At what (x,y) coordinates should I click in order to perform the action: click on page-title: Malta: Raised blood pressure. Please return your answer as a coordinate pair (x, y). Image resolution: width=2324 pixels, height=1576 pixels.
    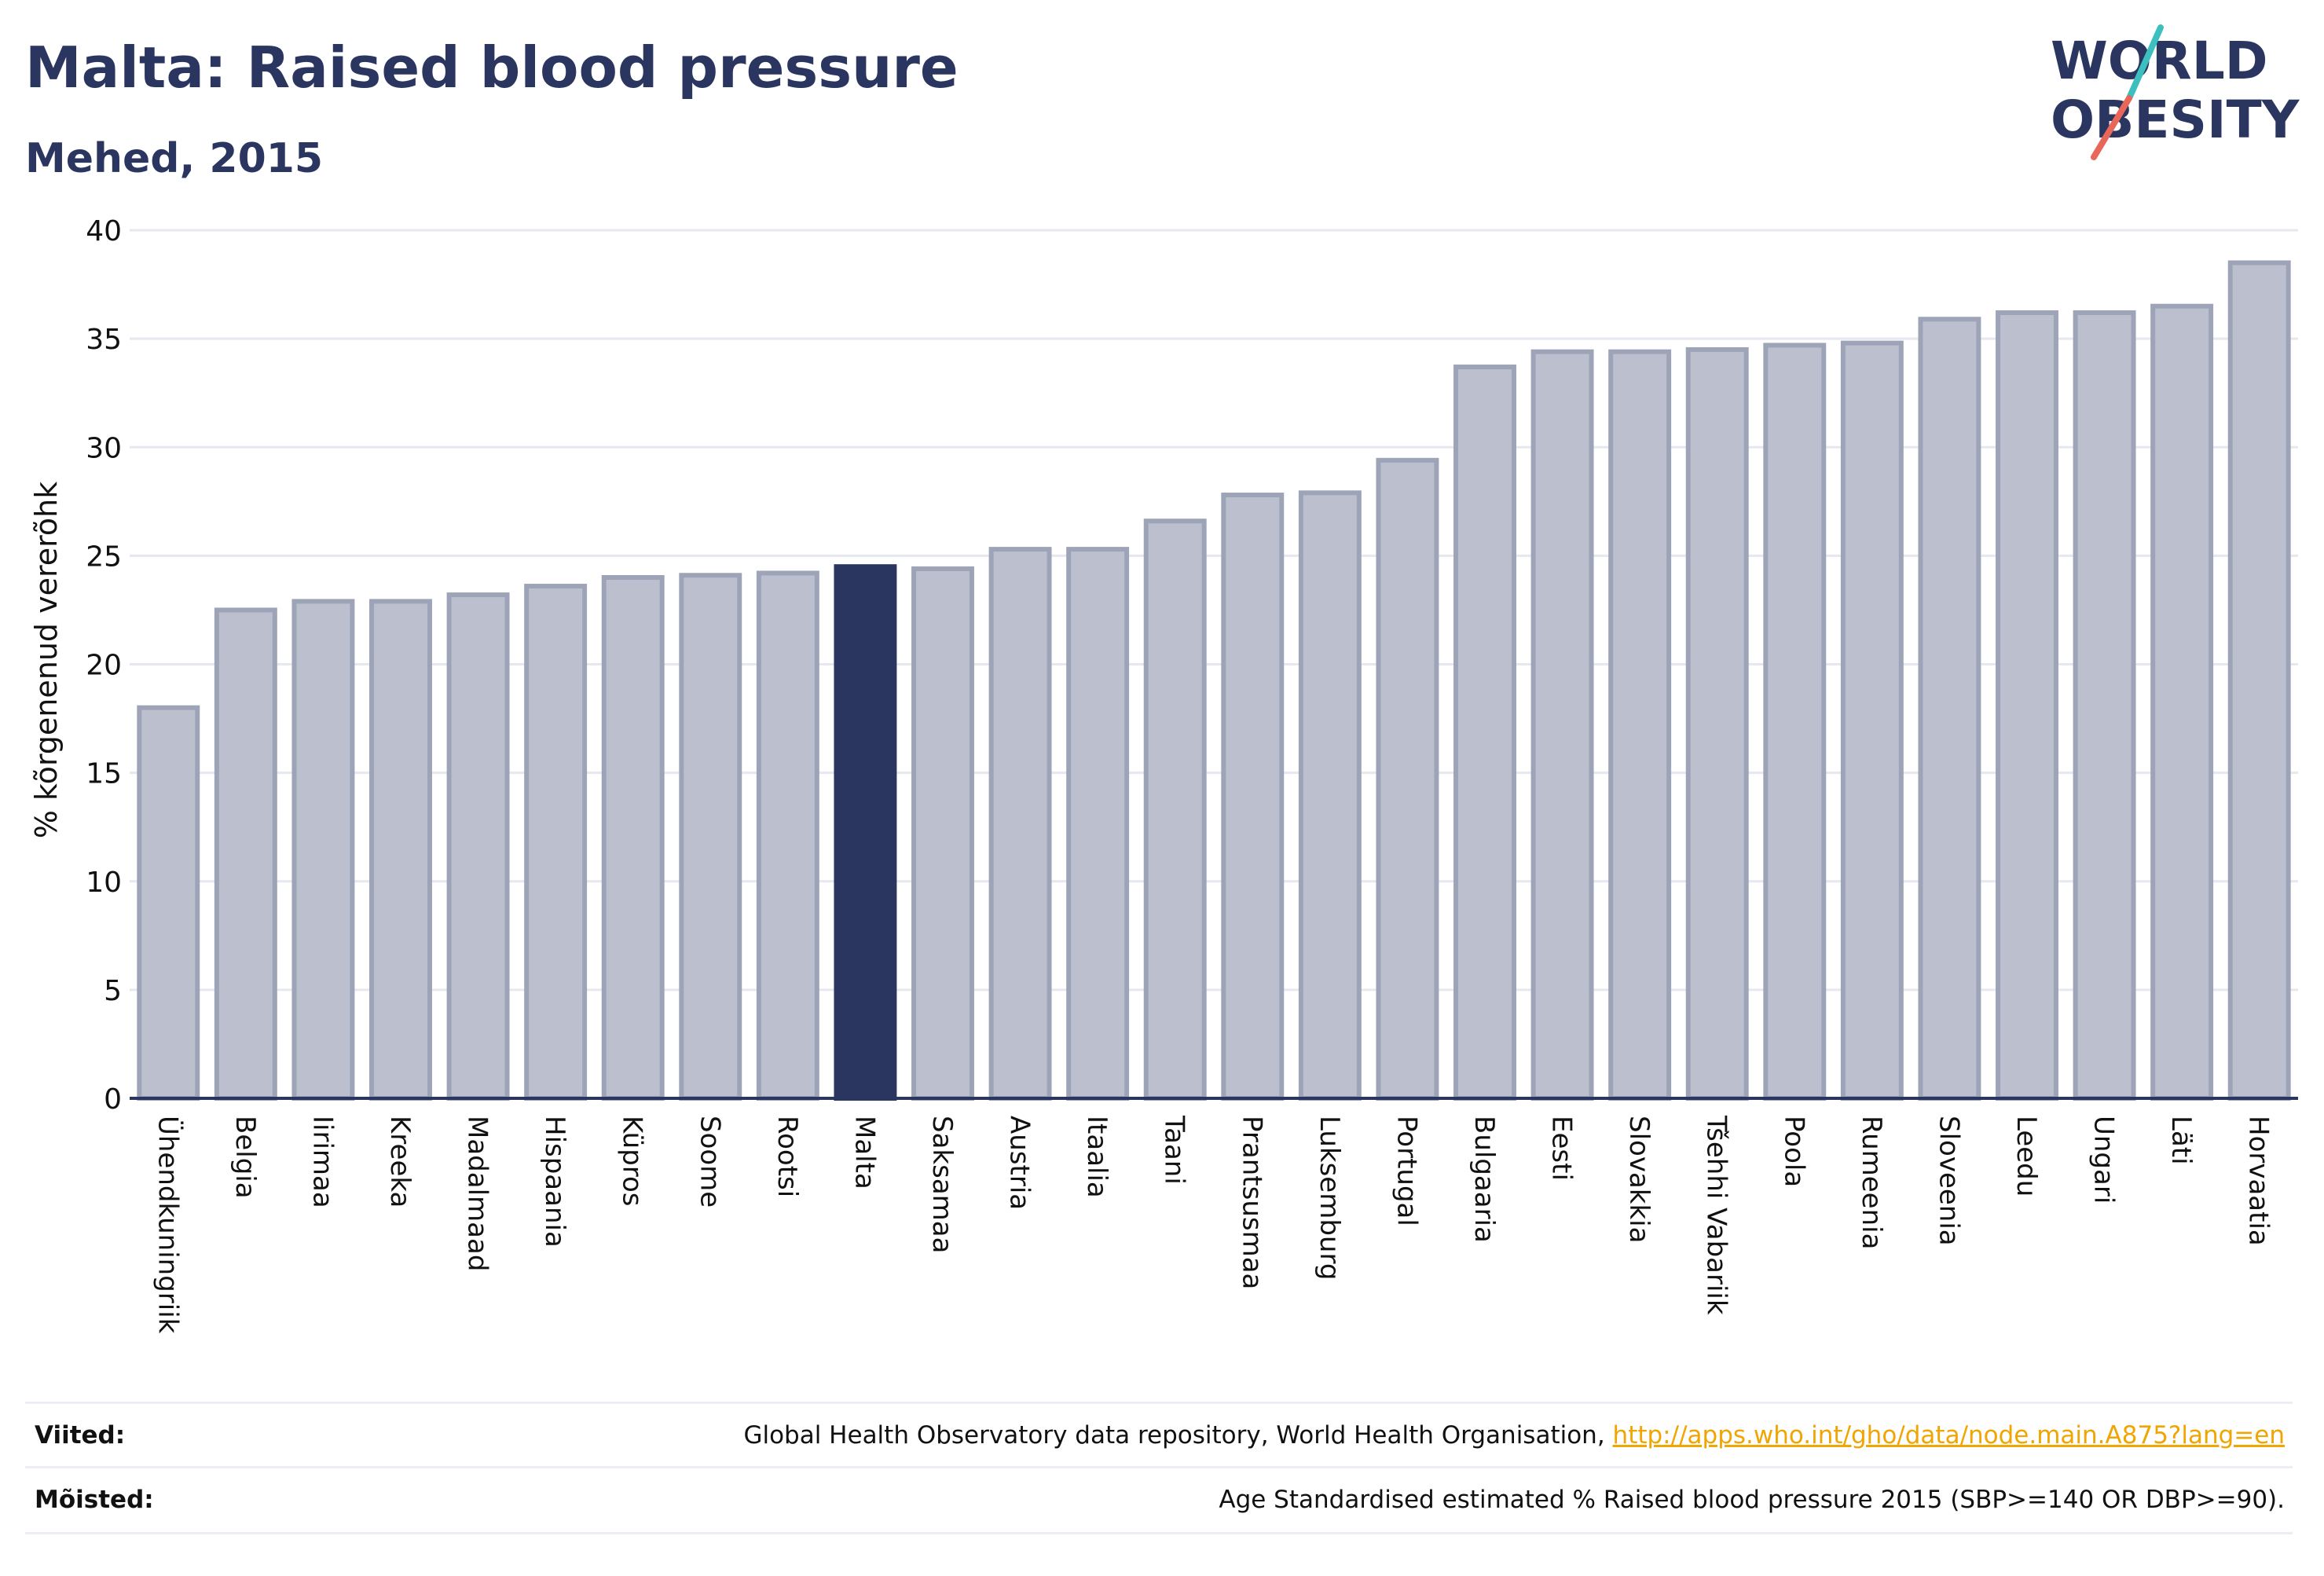
    Looking at the image, I should click on (492, 68).